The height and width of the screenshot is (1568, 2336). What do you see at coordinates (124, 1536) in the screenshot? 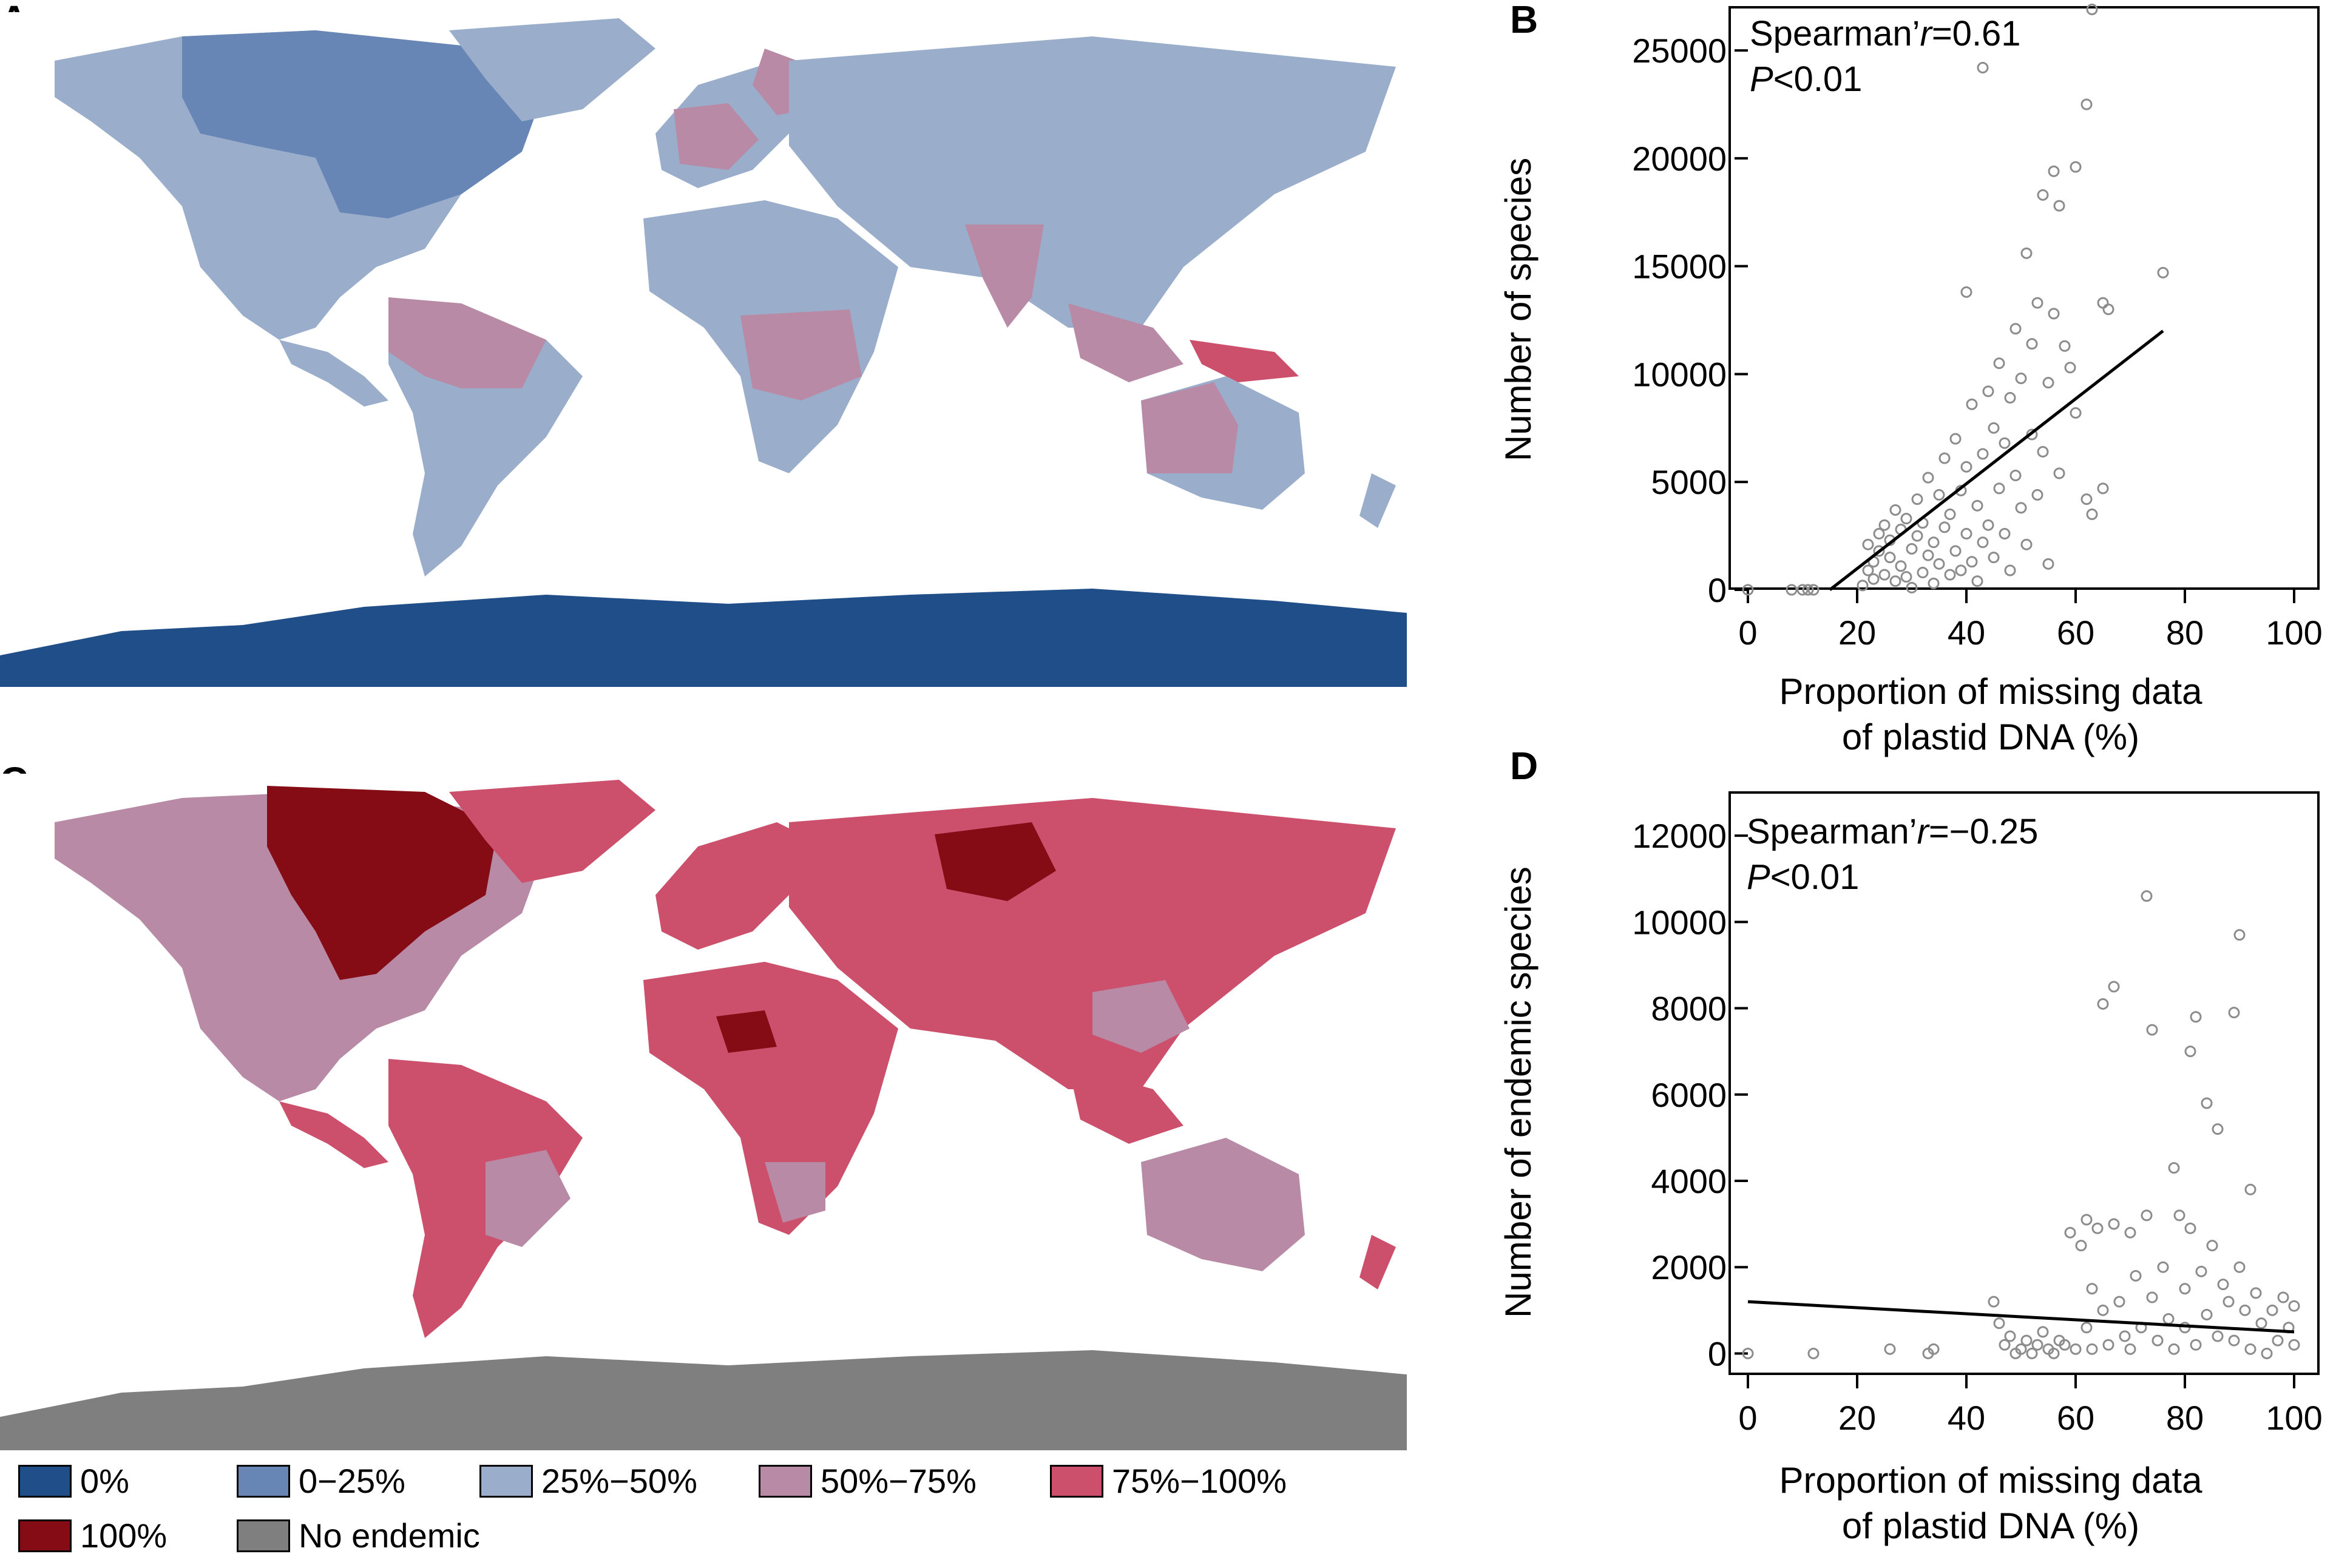
I see `legend-label-5: 100%` at bounding box center [124, 1536].